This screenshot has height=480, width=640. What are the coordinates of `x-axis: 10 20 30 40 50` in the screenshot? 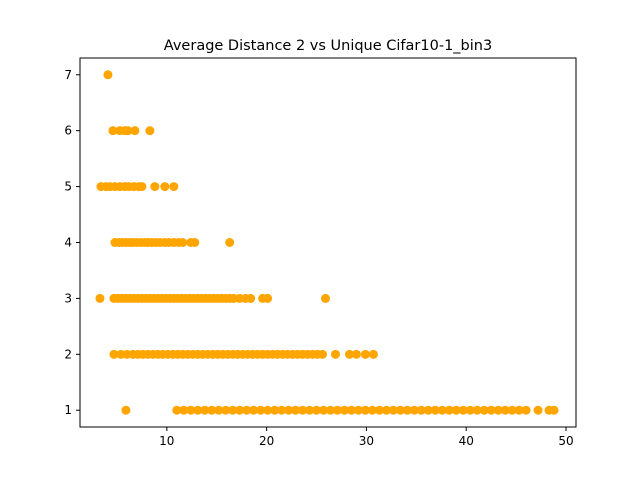 It's located at (366, 437).